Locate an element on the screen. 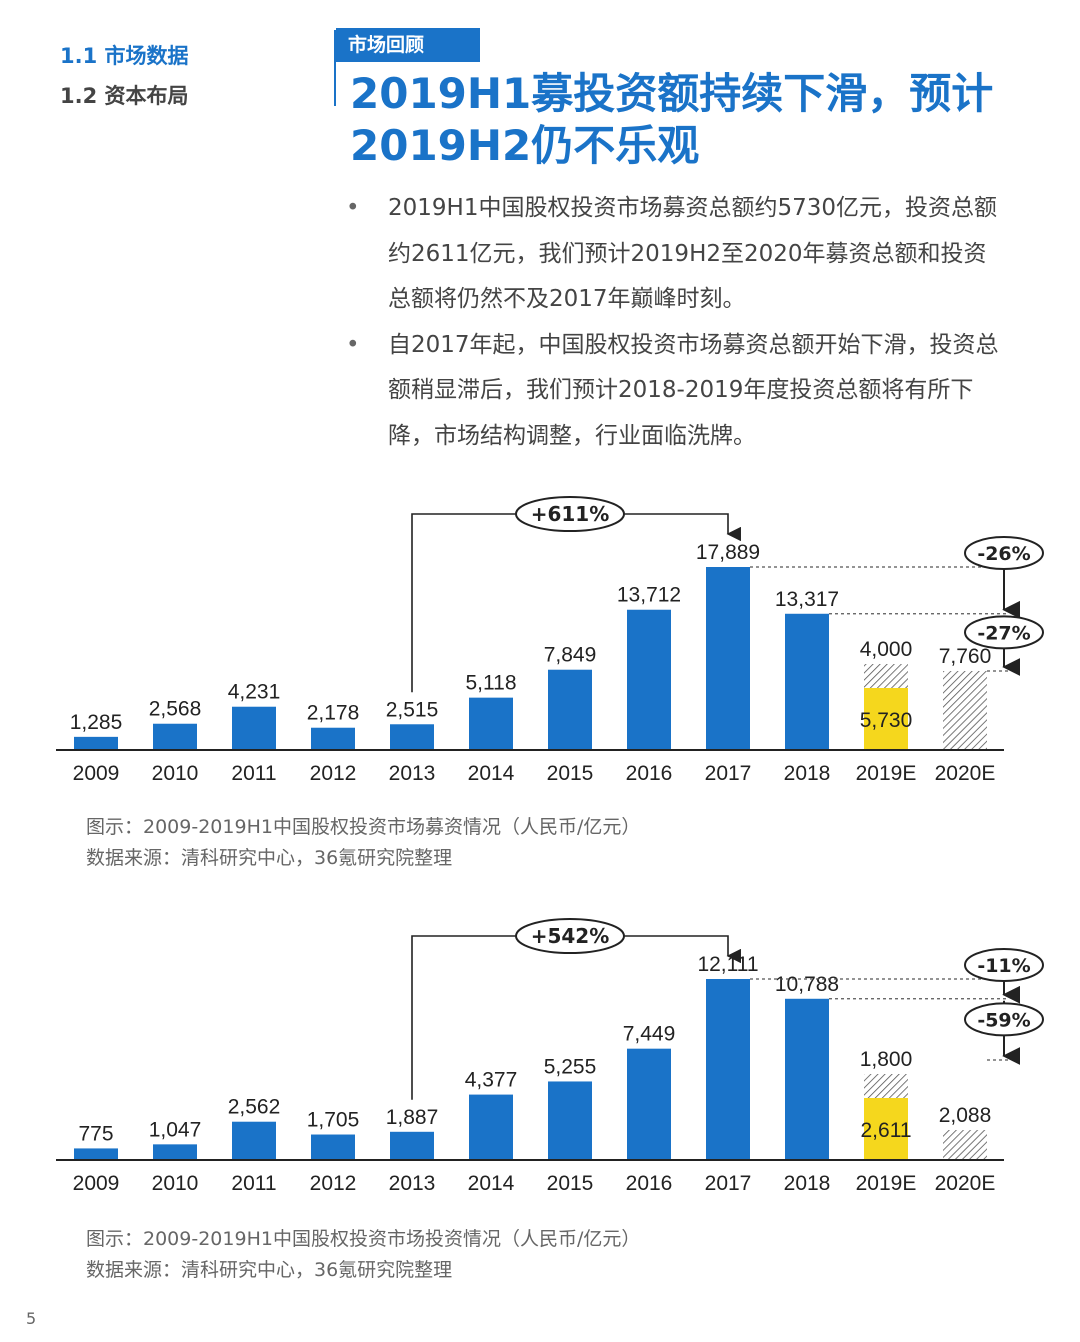  data-label-2016: 7,449 is located at coordinates (649, 1034).